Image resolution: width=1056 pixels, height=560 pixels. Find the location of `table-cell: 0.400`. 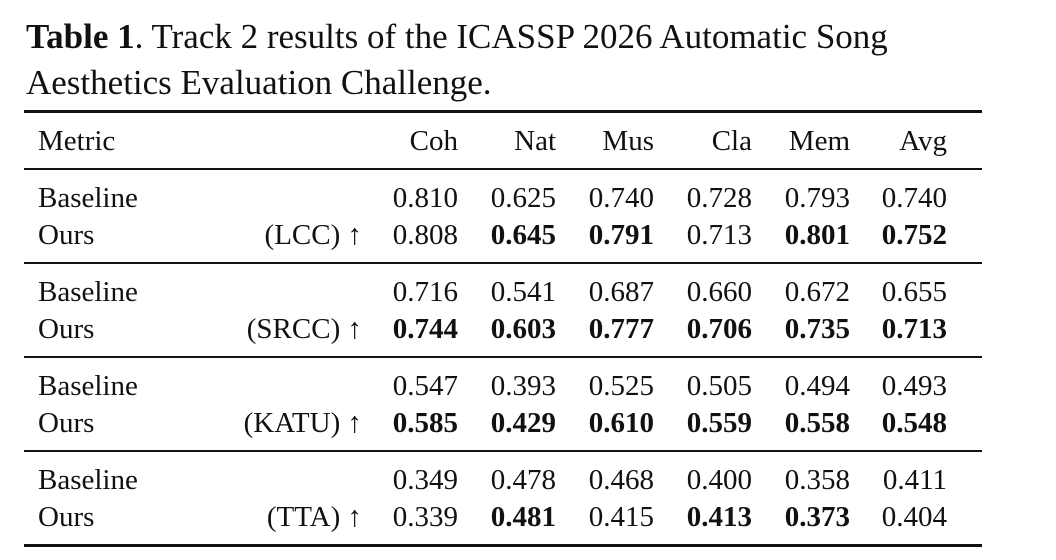

table-cell: 0.400 is located at coordinates (719, 480).